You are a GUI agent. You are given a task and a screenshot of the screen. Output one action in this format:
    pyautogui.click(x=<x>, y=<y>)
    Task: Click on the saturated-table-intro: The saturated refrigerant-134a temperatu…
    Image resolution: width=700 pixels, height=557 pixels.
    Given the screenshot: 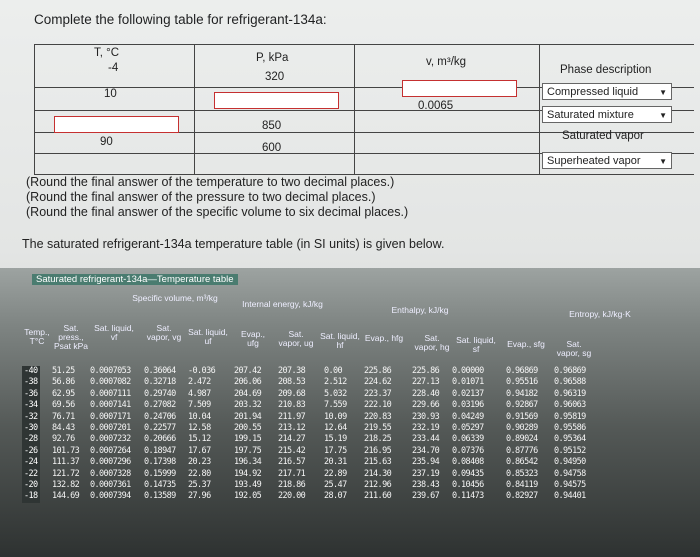 What is the action you would take?
    pyautogui.click(x=233, y=244)
    